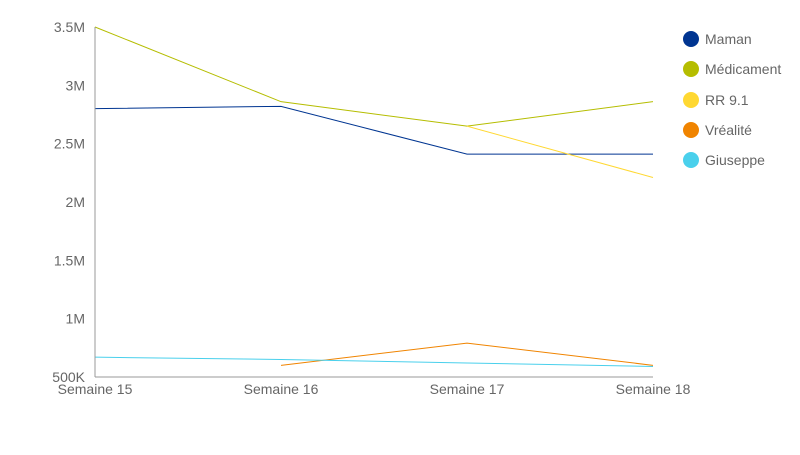 Image resolution: width=800 pixels, height=455 pixels. What do you see at coordinates (75, 202) in the screenshot?
I see `y-tick-label: 2M` at bounding box center [75, 202].